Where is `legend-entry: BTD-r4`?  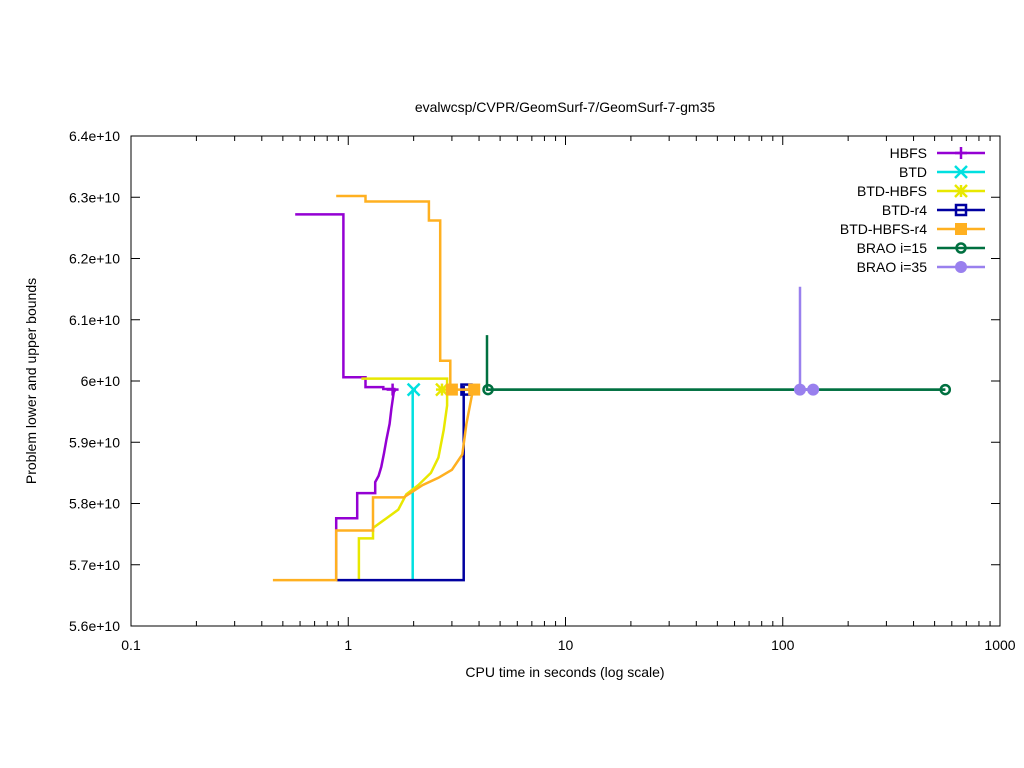
legend-entry: BTD-r4 is located at coordinates (933, 210).